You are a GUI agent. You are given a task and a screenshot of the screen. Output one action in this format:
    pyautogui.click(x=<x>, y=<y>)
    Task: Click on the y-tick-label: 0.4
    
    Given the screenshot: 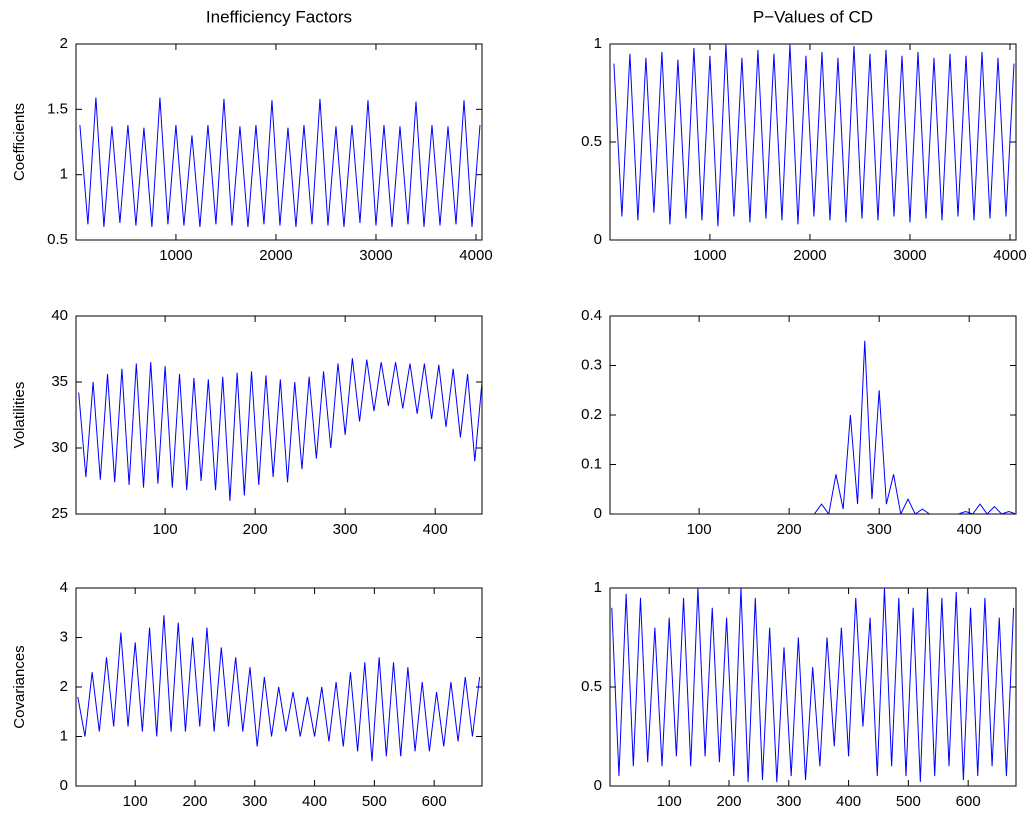 What is the action you would take?
    pyautogui.click(x=591, y=315)
    